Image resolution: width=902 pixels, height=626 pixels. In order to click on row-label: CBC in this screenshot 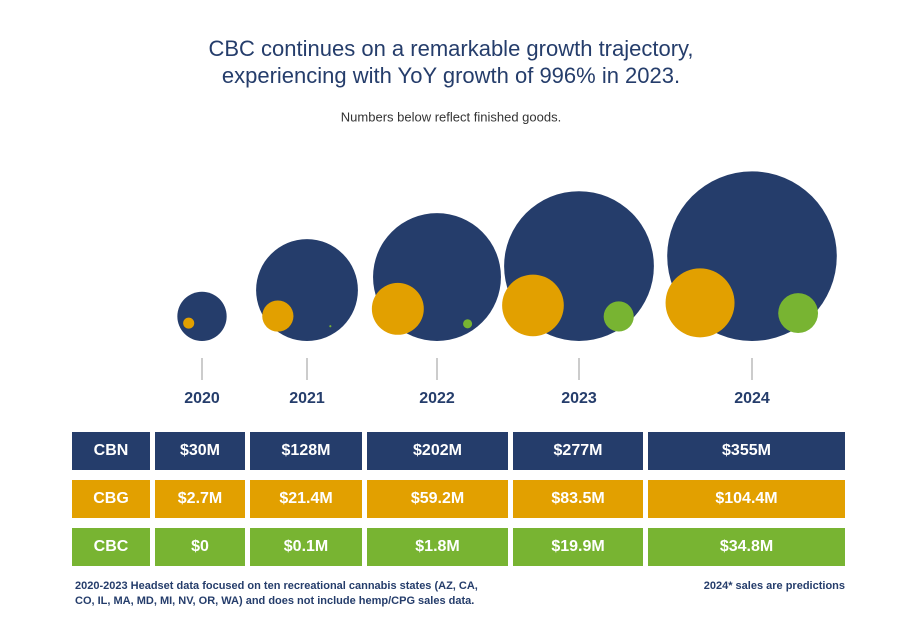, I will do `click(111, 546)`.